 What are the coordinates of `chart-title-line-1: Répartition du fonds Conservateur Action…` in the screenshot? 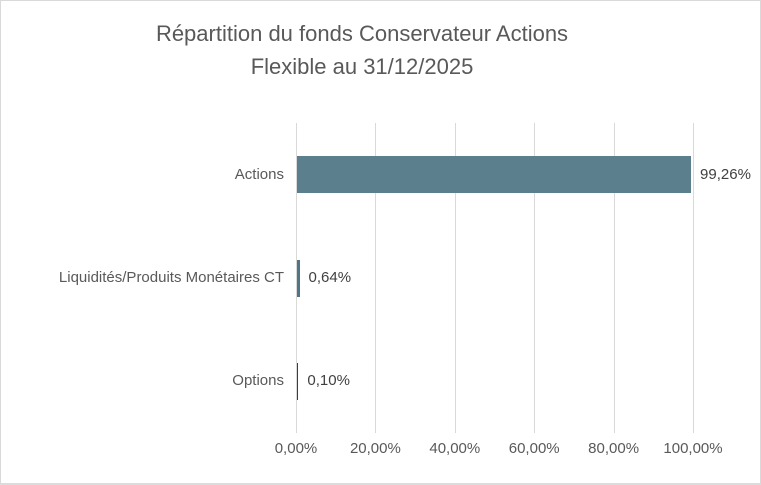 It's located at (362, 33).